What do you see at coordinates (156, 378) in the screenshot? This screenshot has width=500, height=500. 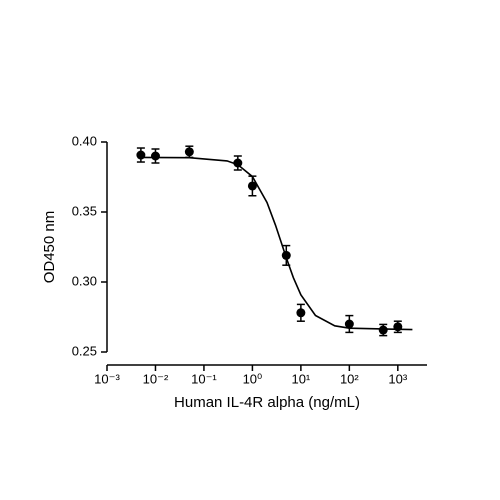 I see `x-tick-label: 10⁻²` at bounding box center [156, 378].